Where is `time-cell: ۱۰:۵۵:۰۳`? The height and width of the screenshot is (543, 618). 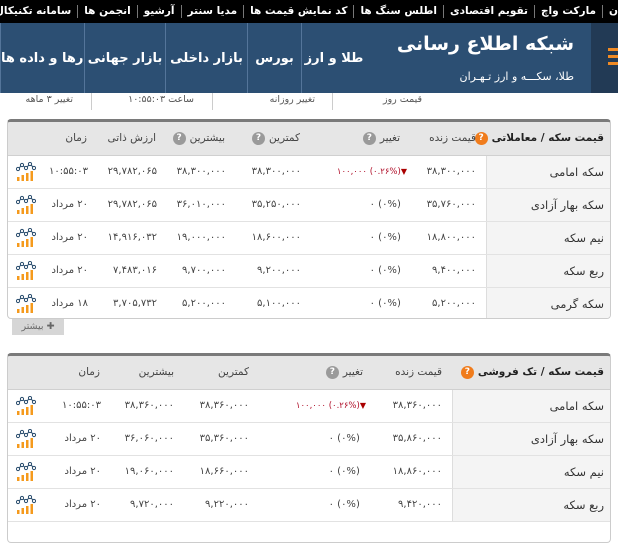
time-cell: ۱۰:۵۵:۰۳ is located at coordinates (68, 171).